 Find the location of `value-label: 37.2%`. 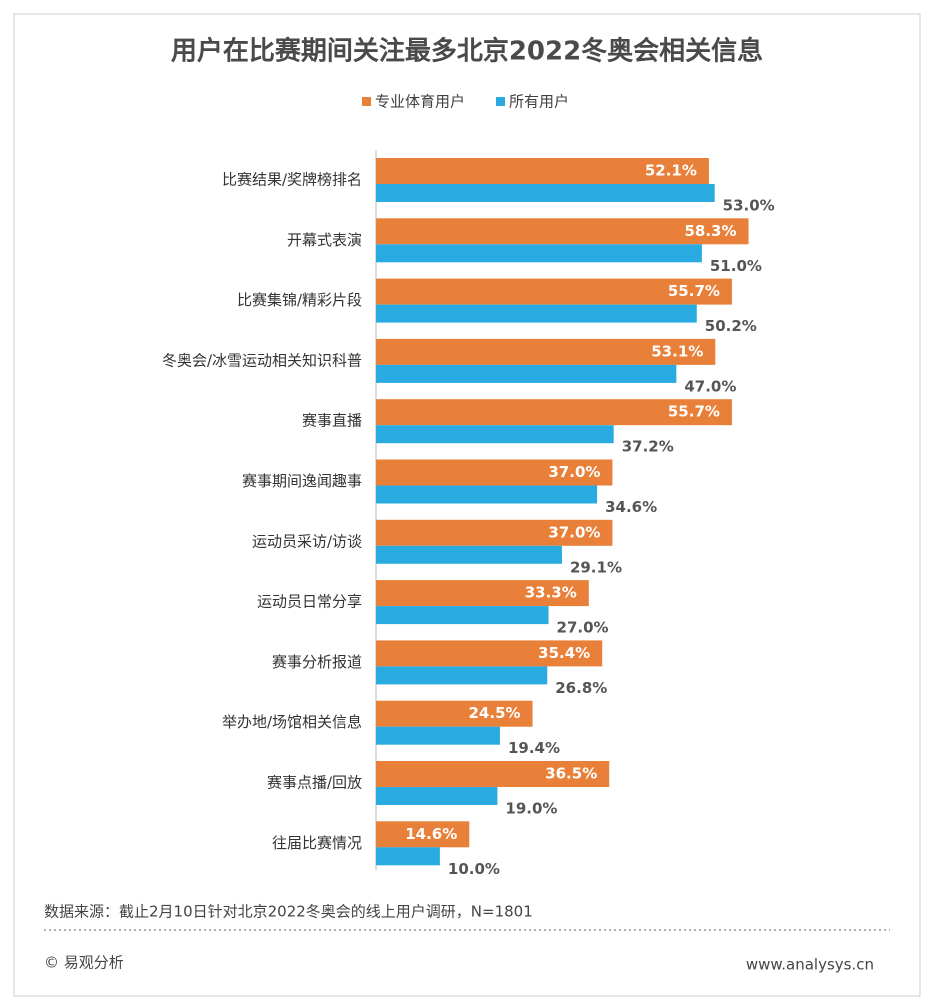

value-label: 37.2% is located at coordinates (648, 447).